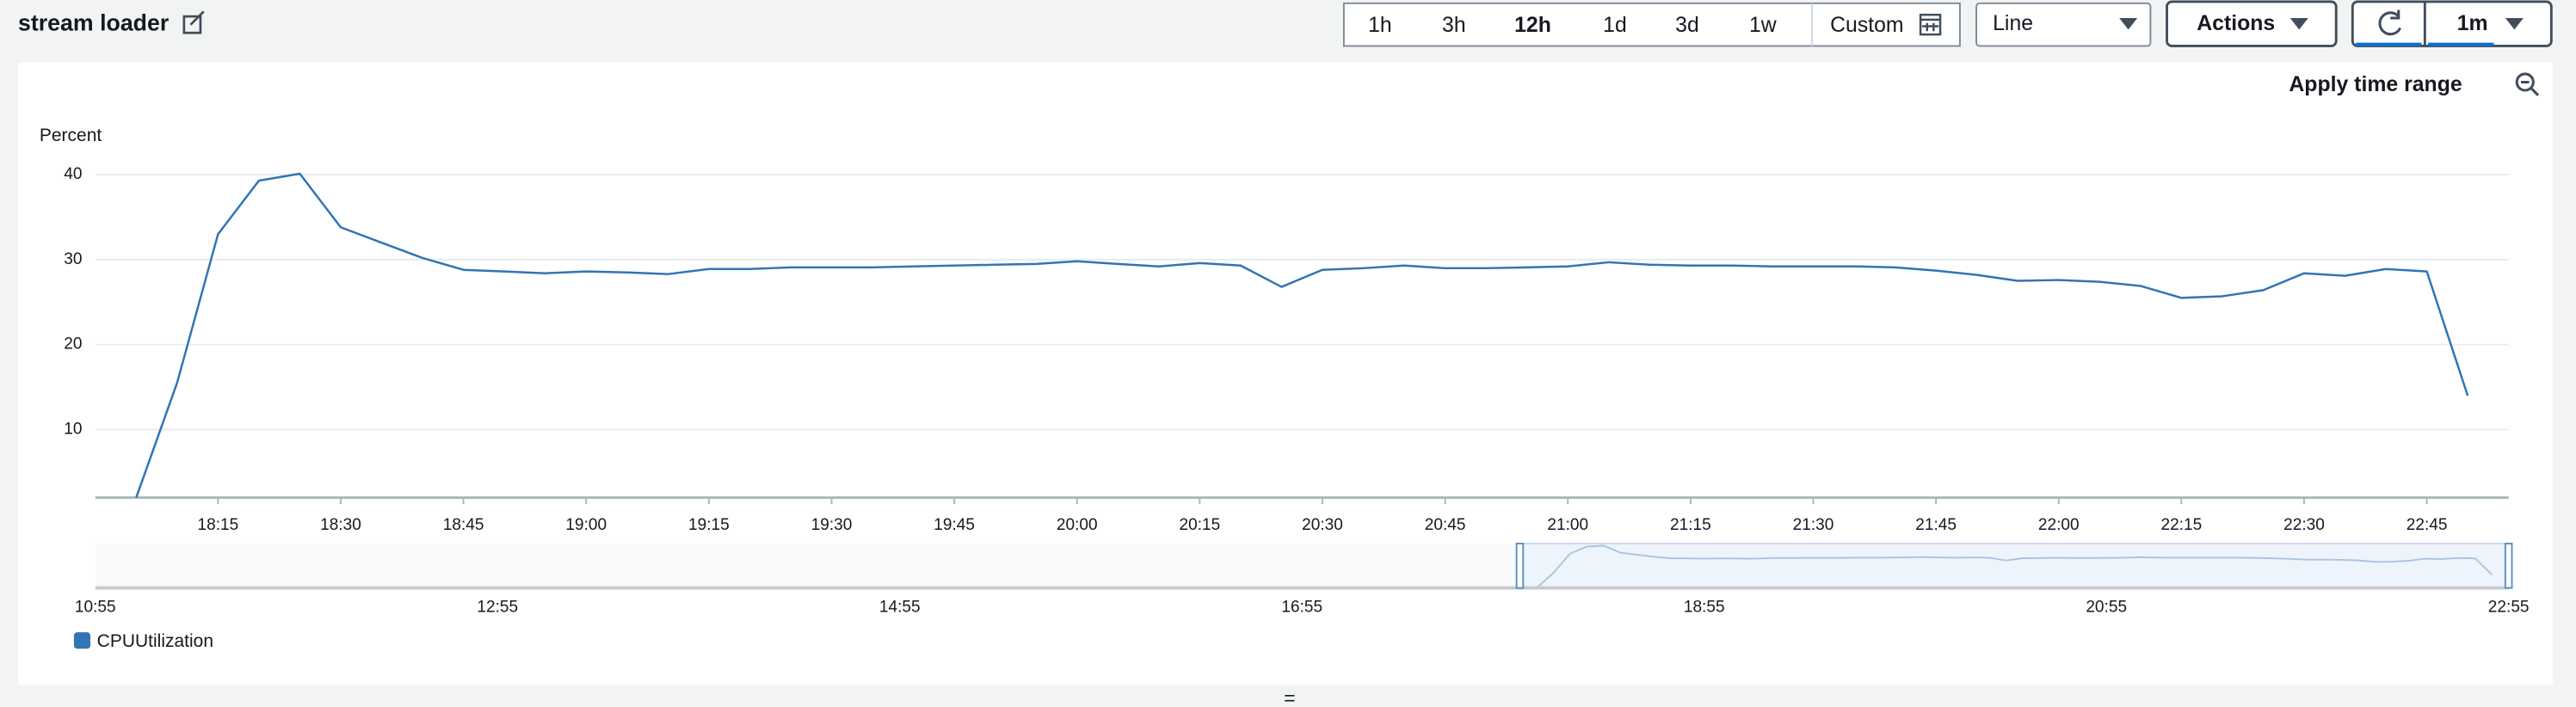 This screenshot has height=707, width=2576. I want to click on time-range-button: 1h, so click(1380, 25).